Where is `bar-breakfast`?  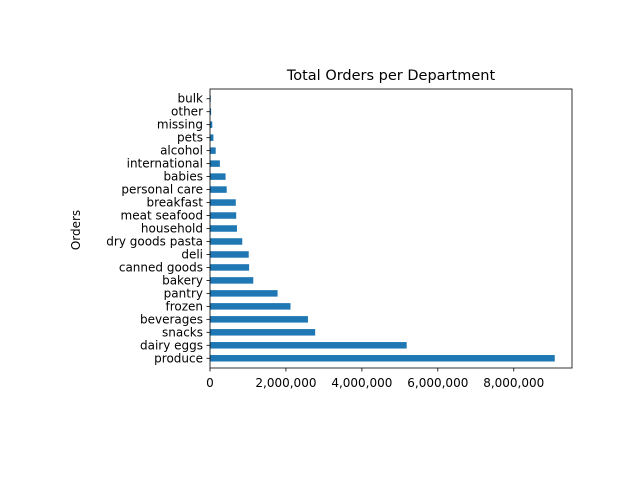
bar-breakfast is located at coordinates (223, 202).